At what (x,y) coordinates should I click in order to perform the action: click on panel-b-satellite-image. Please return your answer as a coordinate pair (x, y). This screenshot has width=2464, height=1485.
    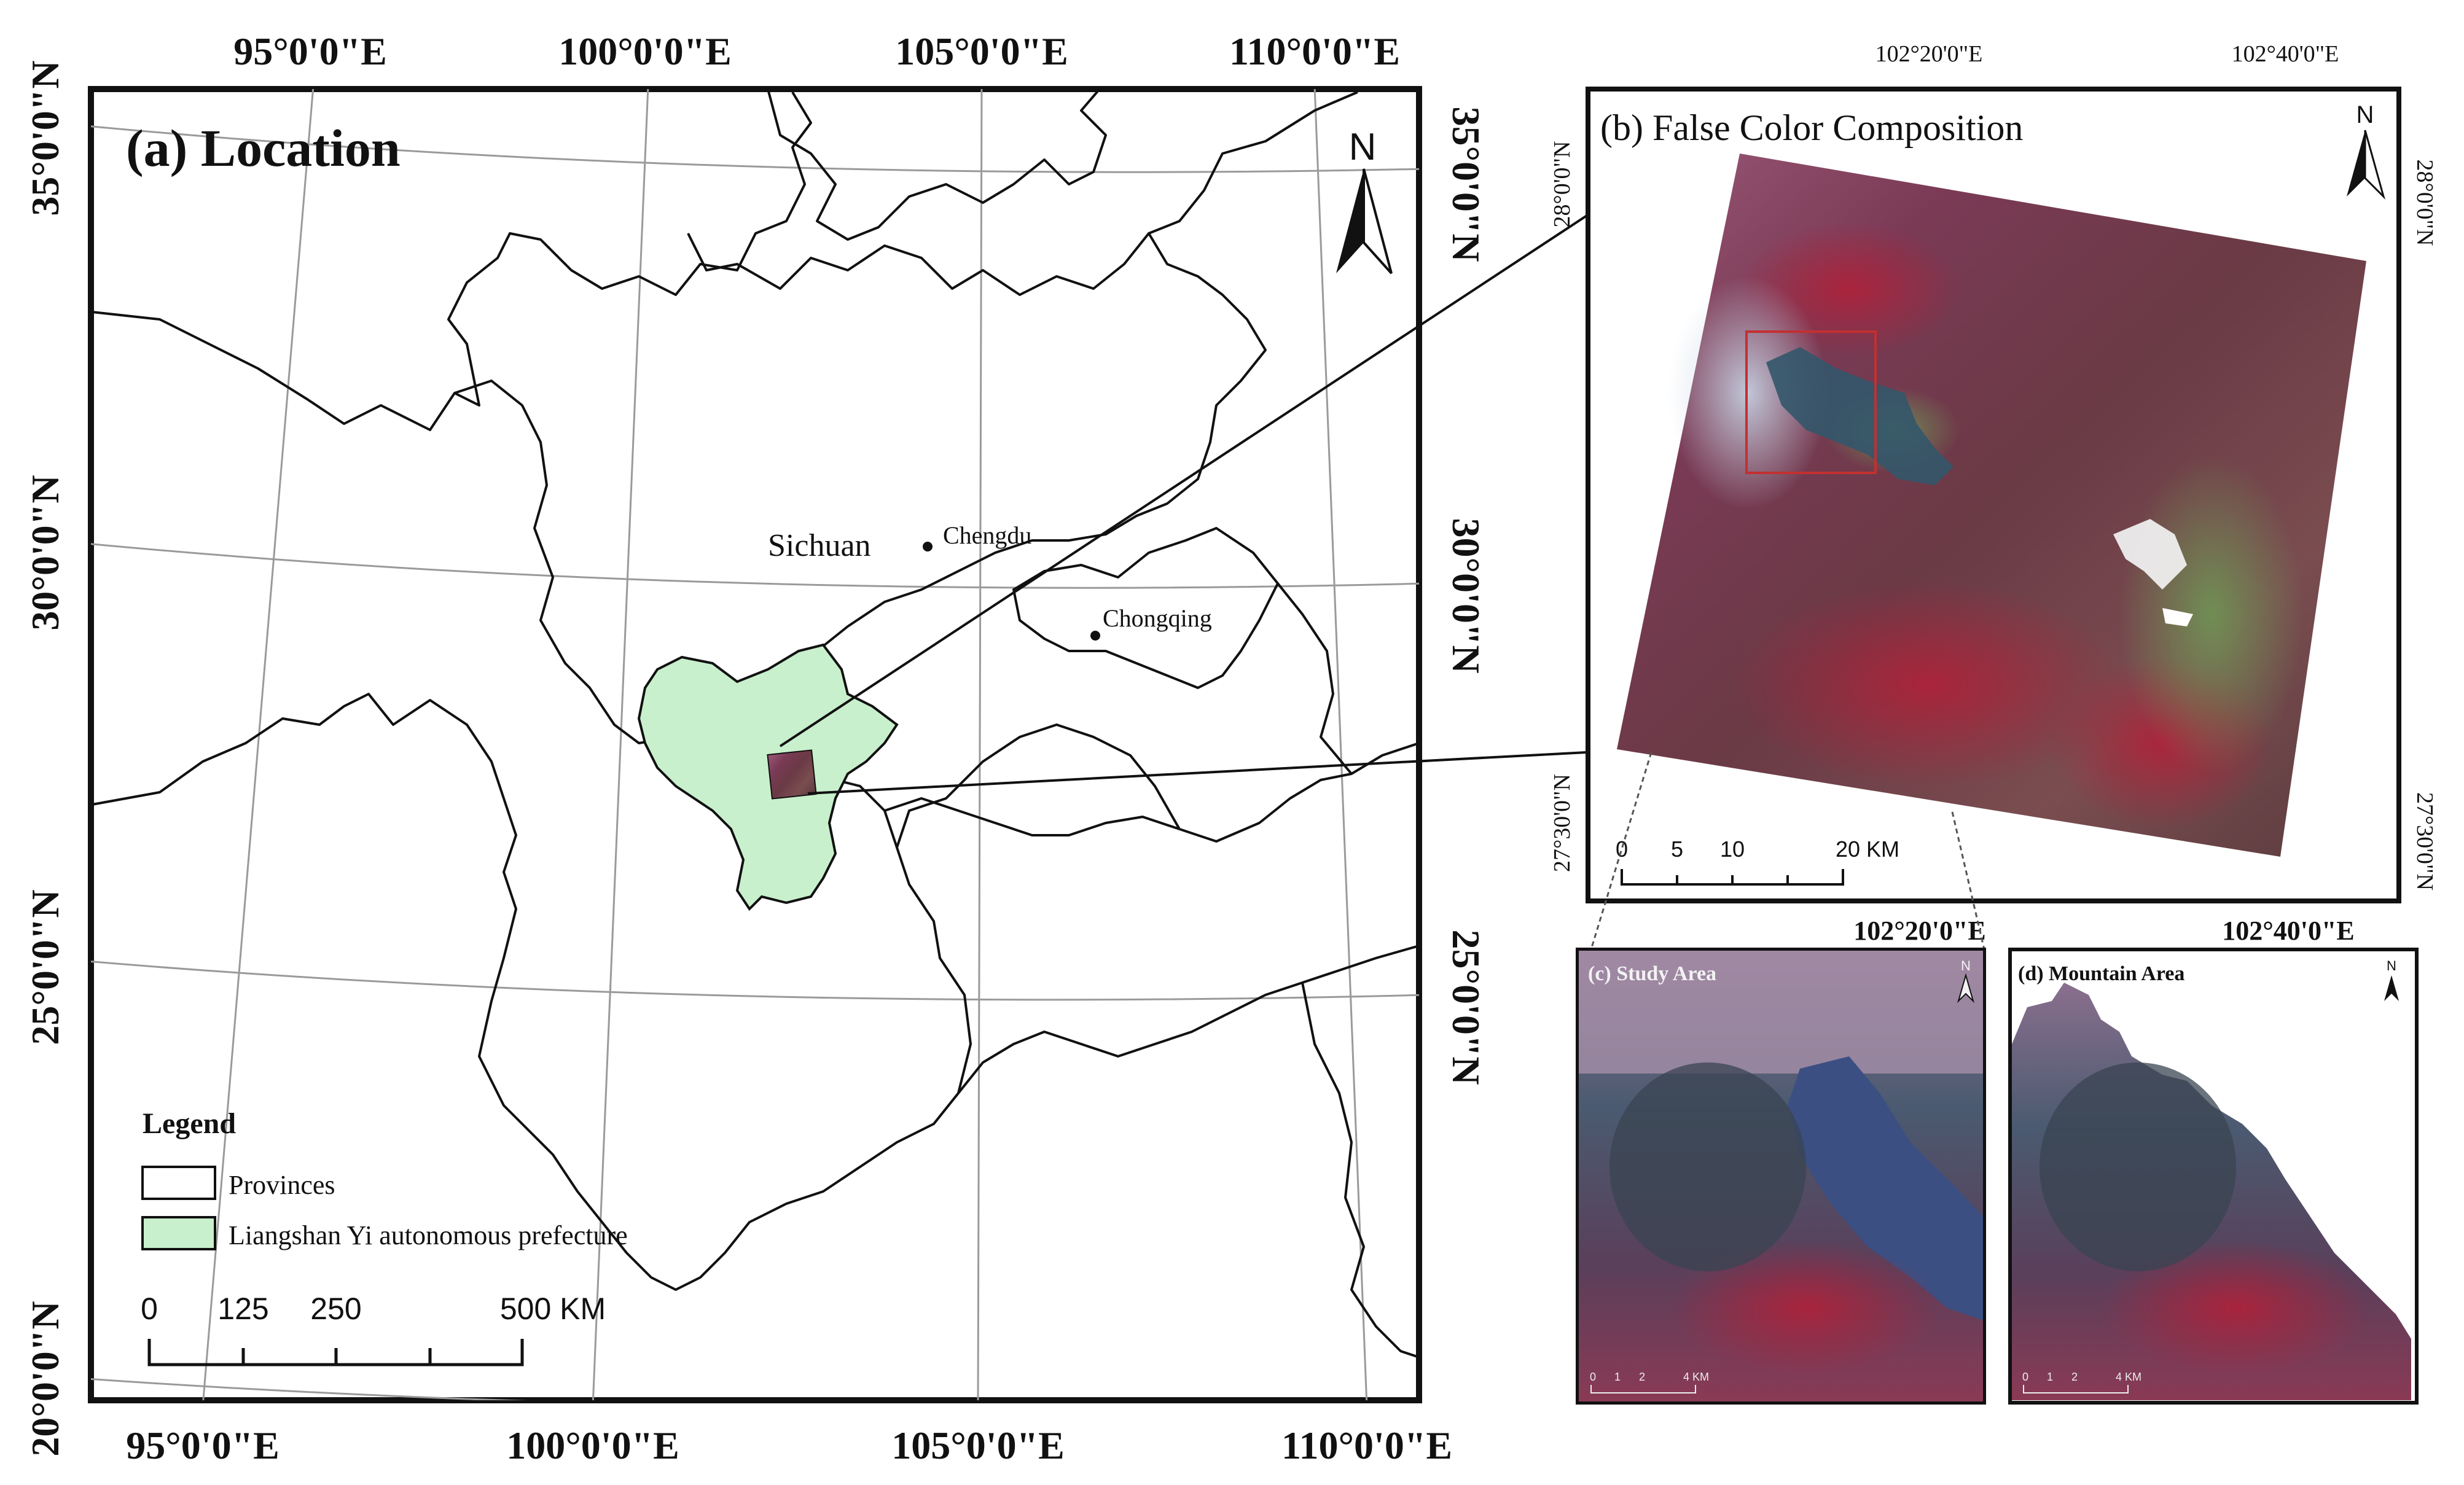
    Looking at the image, I should click on (1991, 505).